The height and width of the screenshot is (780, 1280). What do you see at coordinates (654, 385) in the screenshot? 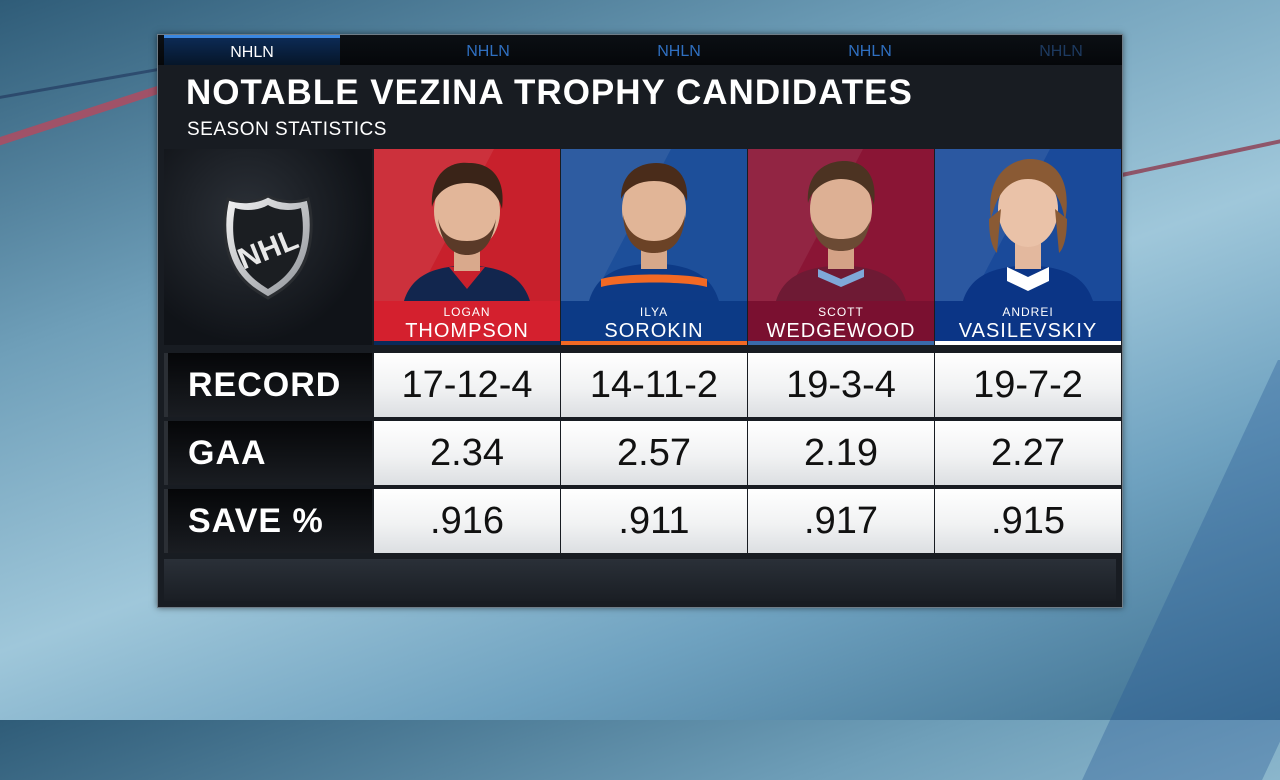
I see `stat-value: 14-11-2` at bounding box center [654, 385].